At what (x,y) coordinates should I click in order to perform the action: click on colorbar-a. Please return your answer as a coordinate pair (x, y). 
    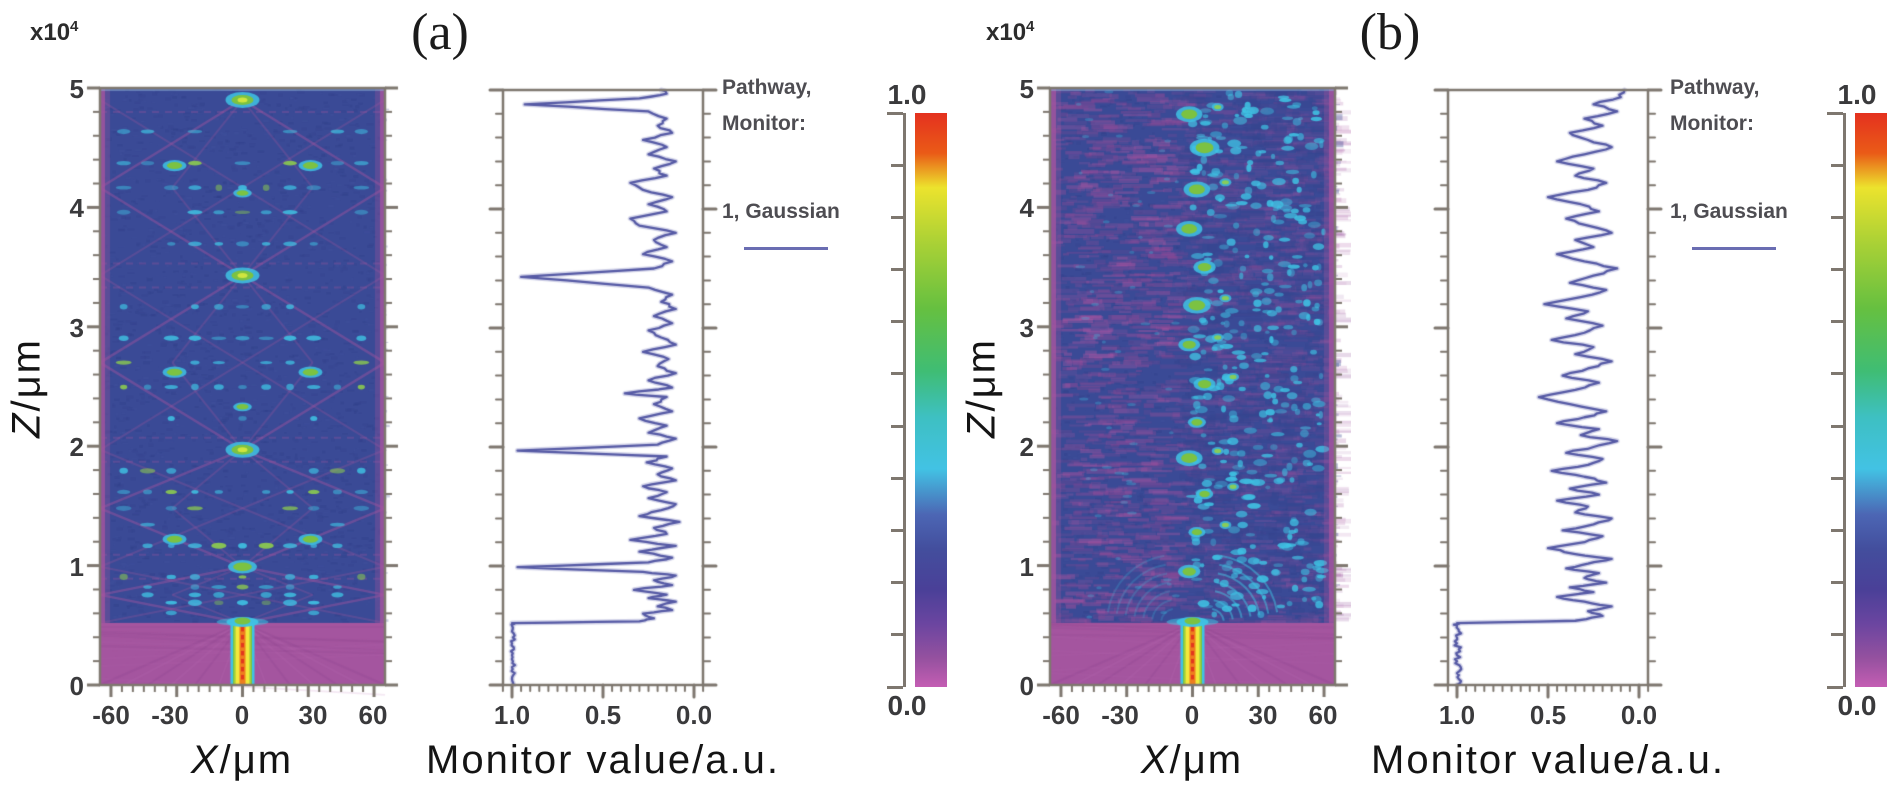
    Looking at the image, I should click on (931, 400).